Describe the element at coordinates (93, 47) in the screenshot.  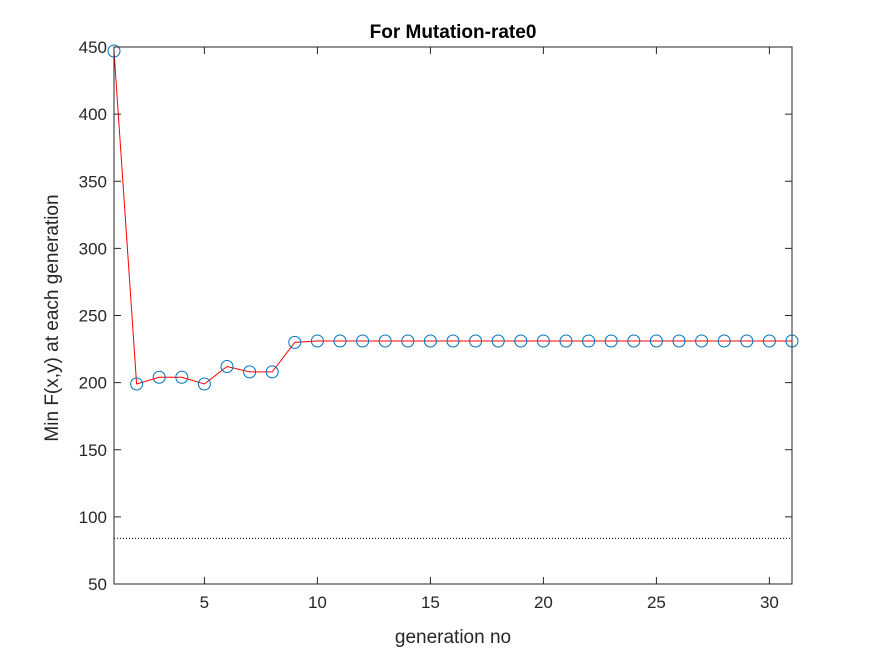
I see `y-tick-label: 450` at that location.